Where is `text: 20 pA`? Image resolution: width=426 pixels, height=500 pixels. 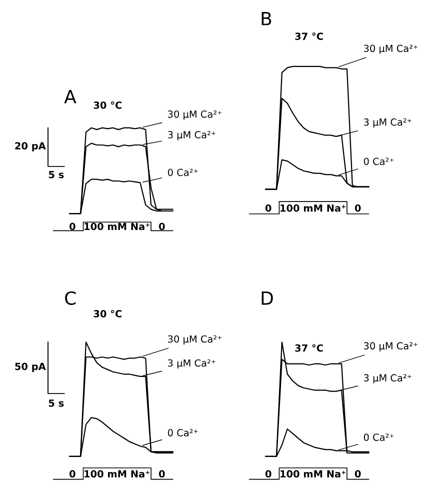
text: 20 pA is located at coordinates (30, 147).